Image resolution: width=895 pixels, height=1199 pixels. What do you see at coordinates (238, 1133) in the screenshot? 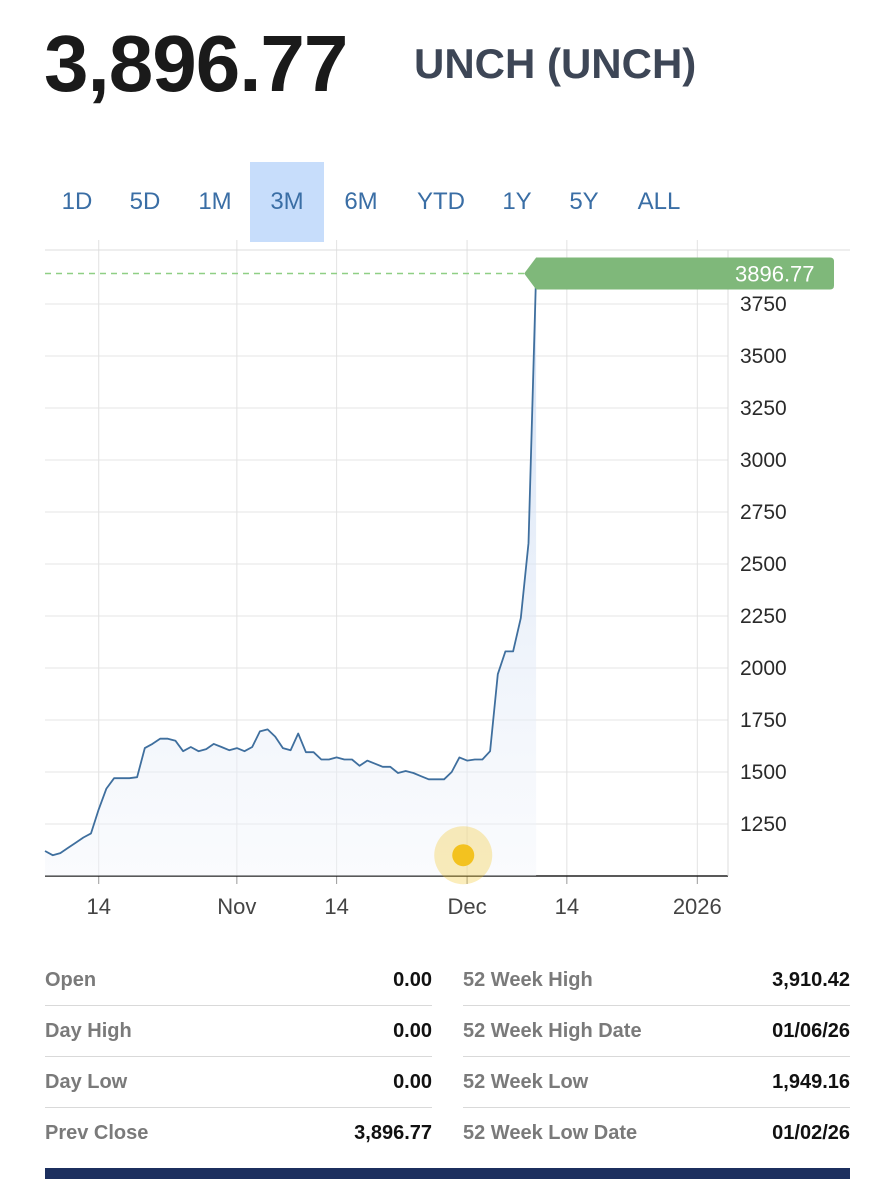
I see `stat-row-prev-close: Prev Close 3,896.77` at bounding box center [238, 1133].